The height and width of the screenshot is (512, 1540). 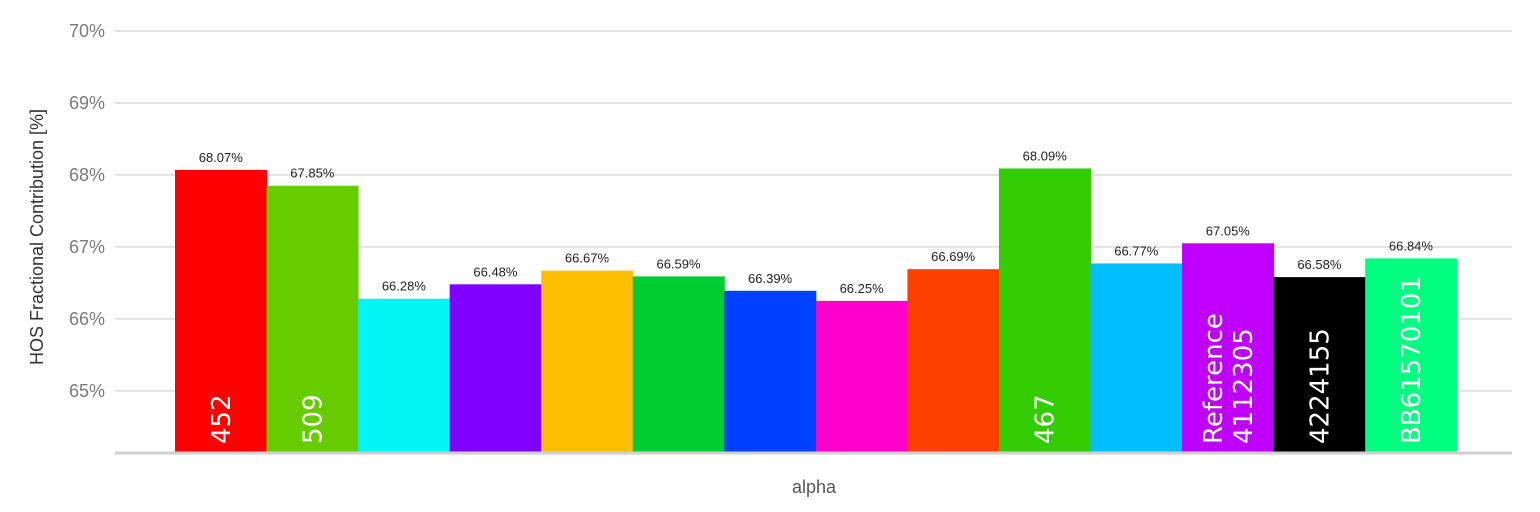 What do you see at coordinates (37, 237) in the screenshot?
I see `y-axis-title: HOS Fractional Contribution [%]` at bounding box center [37, 237].